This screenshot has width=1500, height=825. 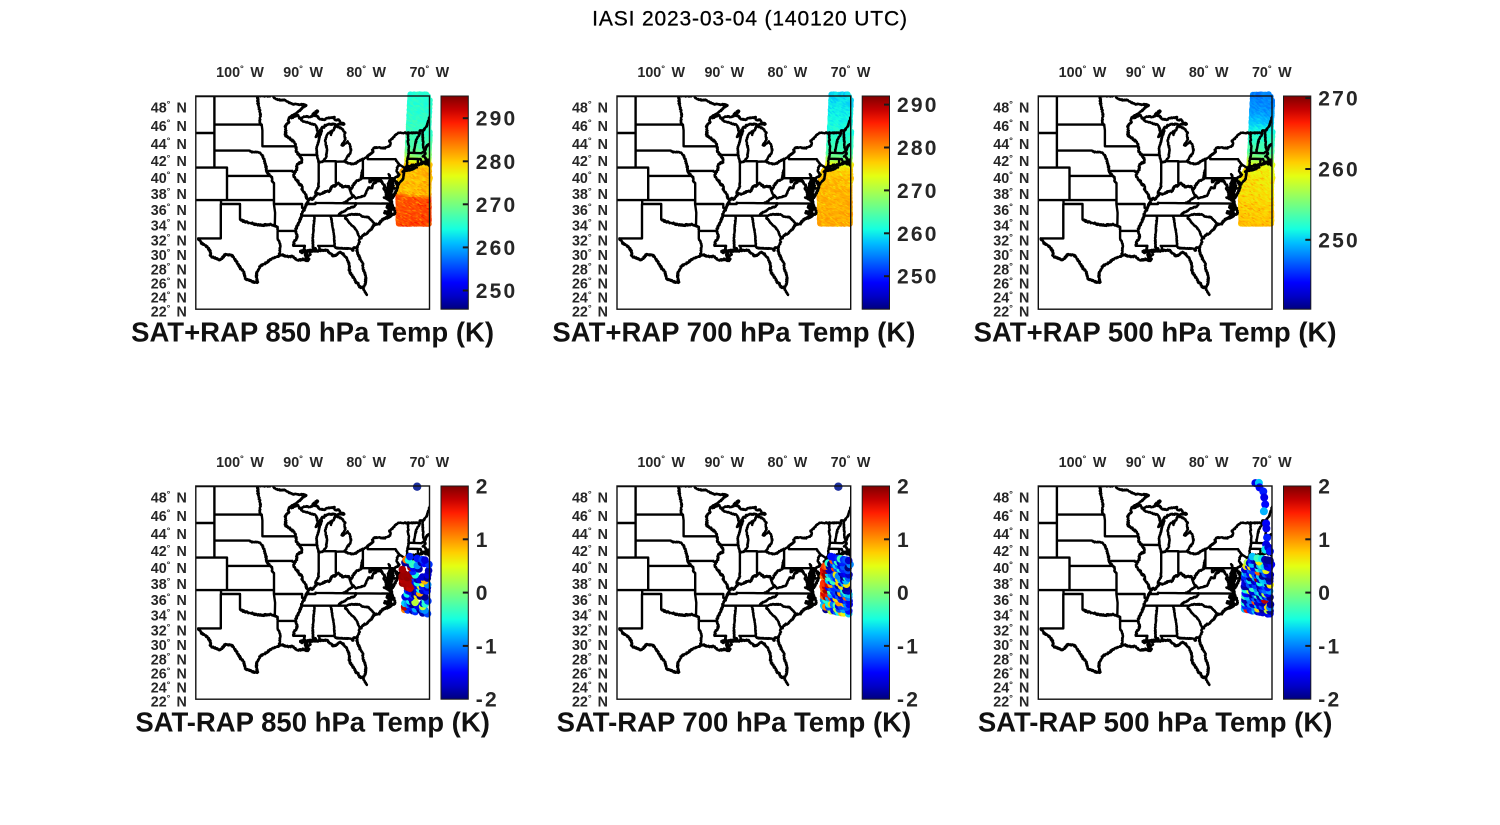 What do you see at coordinates (169, 297) in the screenshot?
I see `svg-text: 24° N` at bounding box center [169, 297].